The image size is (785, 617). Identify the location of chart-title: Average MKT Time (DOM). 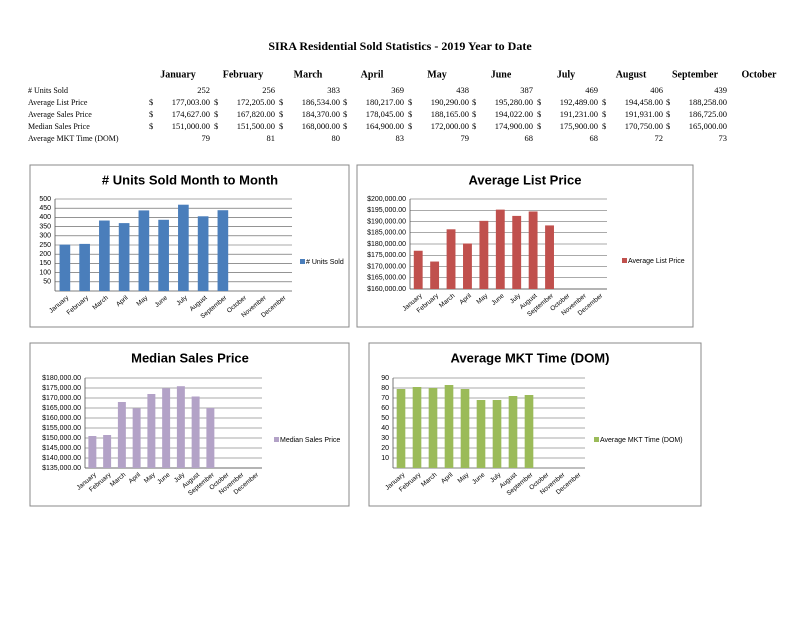
(530, 357).